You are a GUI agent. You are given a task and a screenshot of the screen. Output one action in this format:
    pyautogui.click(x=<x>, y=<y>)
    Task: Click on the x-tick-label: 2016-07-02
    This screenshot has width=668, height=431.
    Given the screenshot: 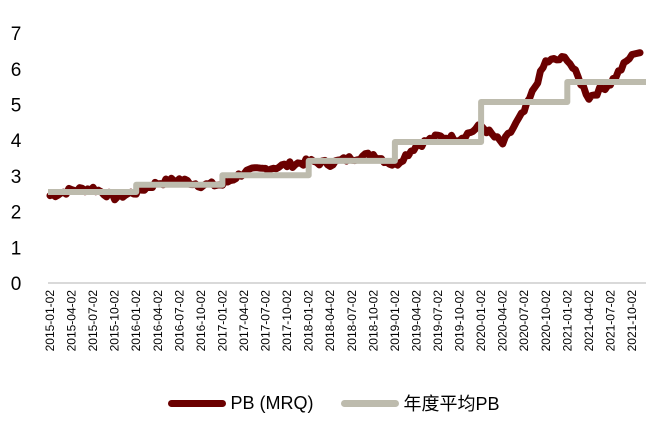 What is the action you would take?
    pyautogui.click(x=179, y=321)
    